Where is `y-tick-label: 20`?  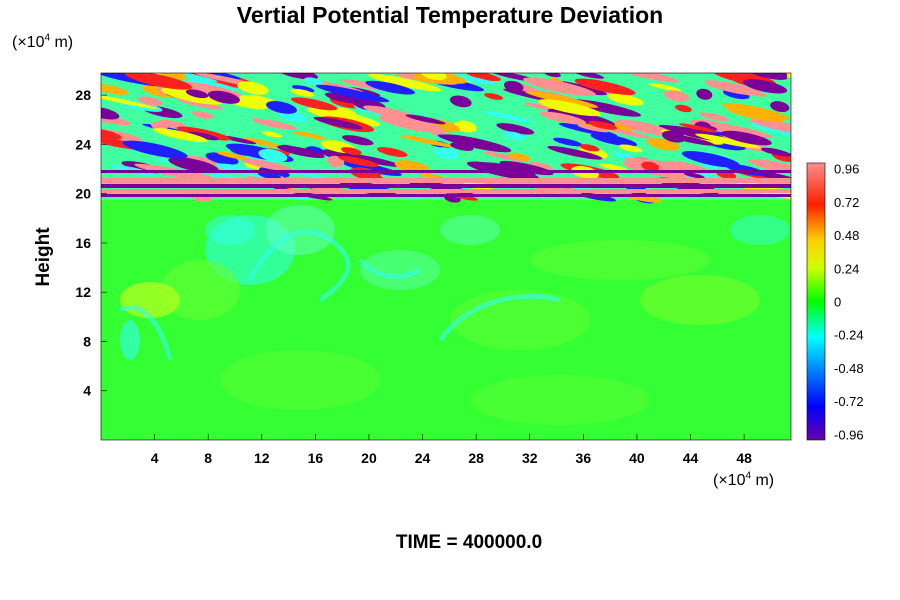
y-tick-label: 20 is located at coordinates (83, 194).